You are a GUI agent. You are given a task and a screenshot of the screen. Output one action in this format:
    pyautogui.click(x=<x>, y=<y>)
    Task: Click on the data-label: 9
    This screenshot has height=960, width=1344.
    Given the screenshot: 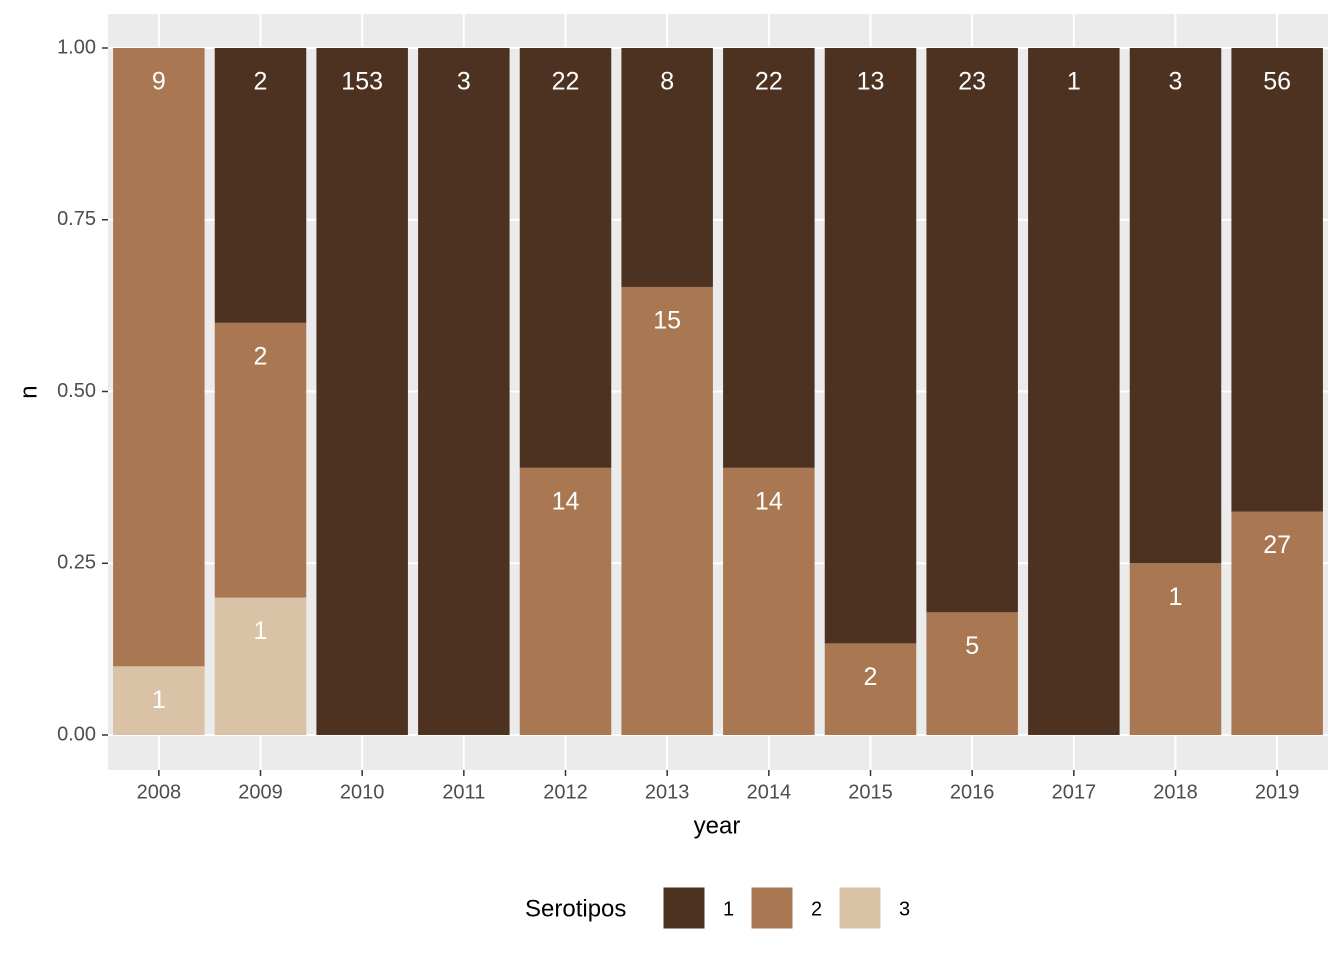 What is the action you would take?
    pyautogui.click(x=159, y=82)
    